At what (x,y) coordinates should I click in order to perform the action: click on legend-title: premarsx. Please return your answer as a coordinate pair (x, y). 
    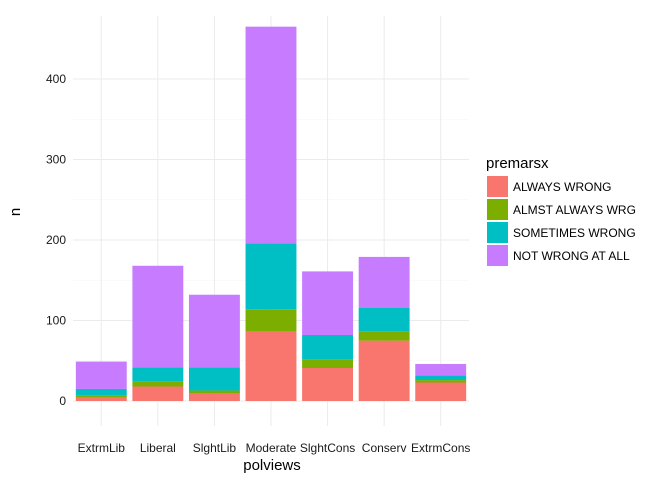
    Looking at the image, I should click on (517, 163).